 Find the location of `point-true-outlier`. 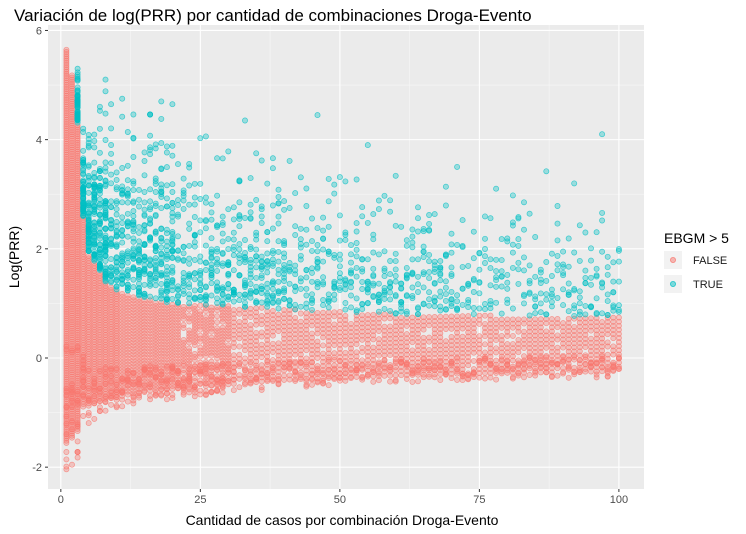

point-true-outlier is located at coordinates (105, 79).